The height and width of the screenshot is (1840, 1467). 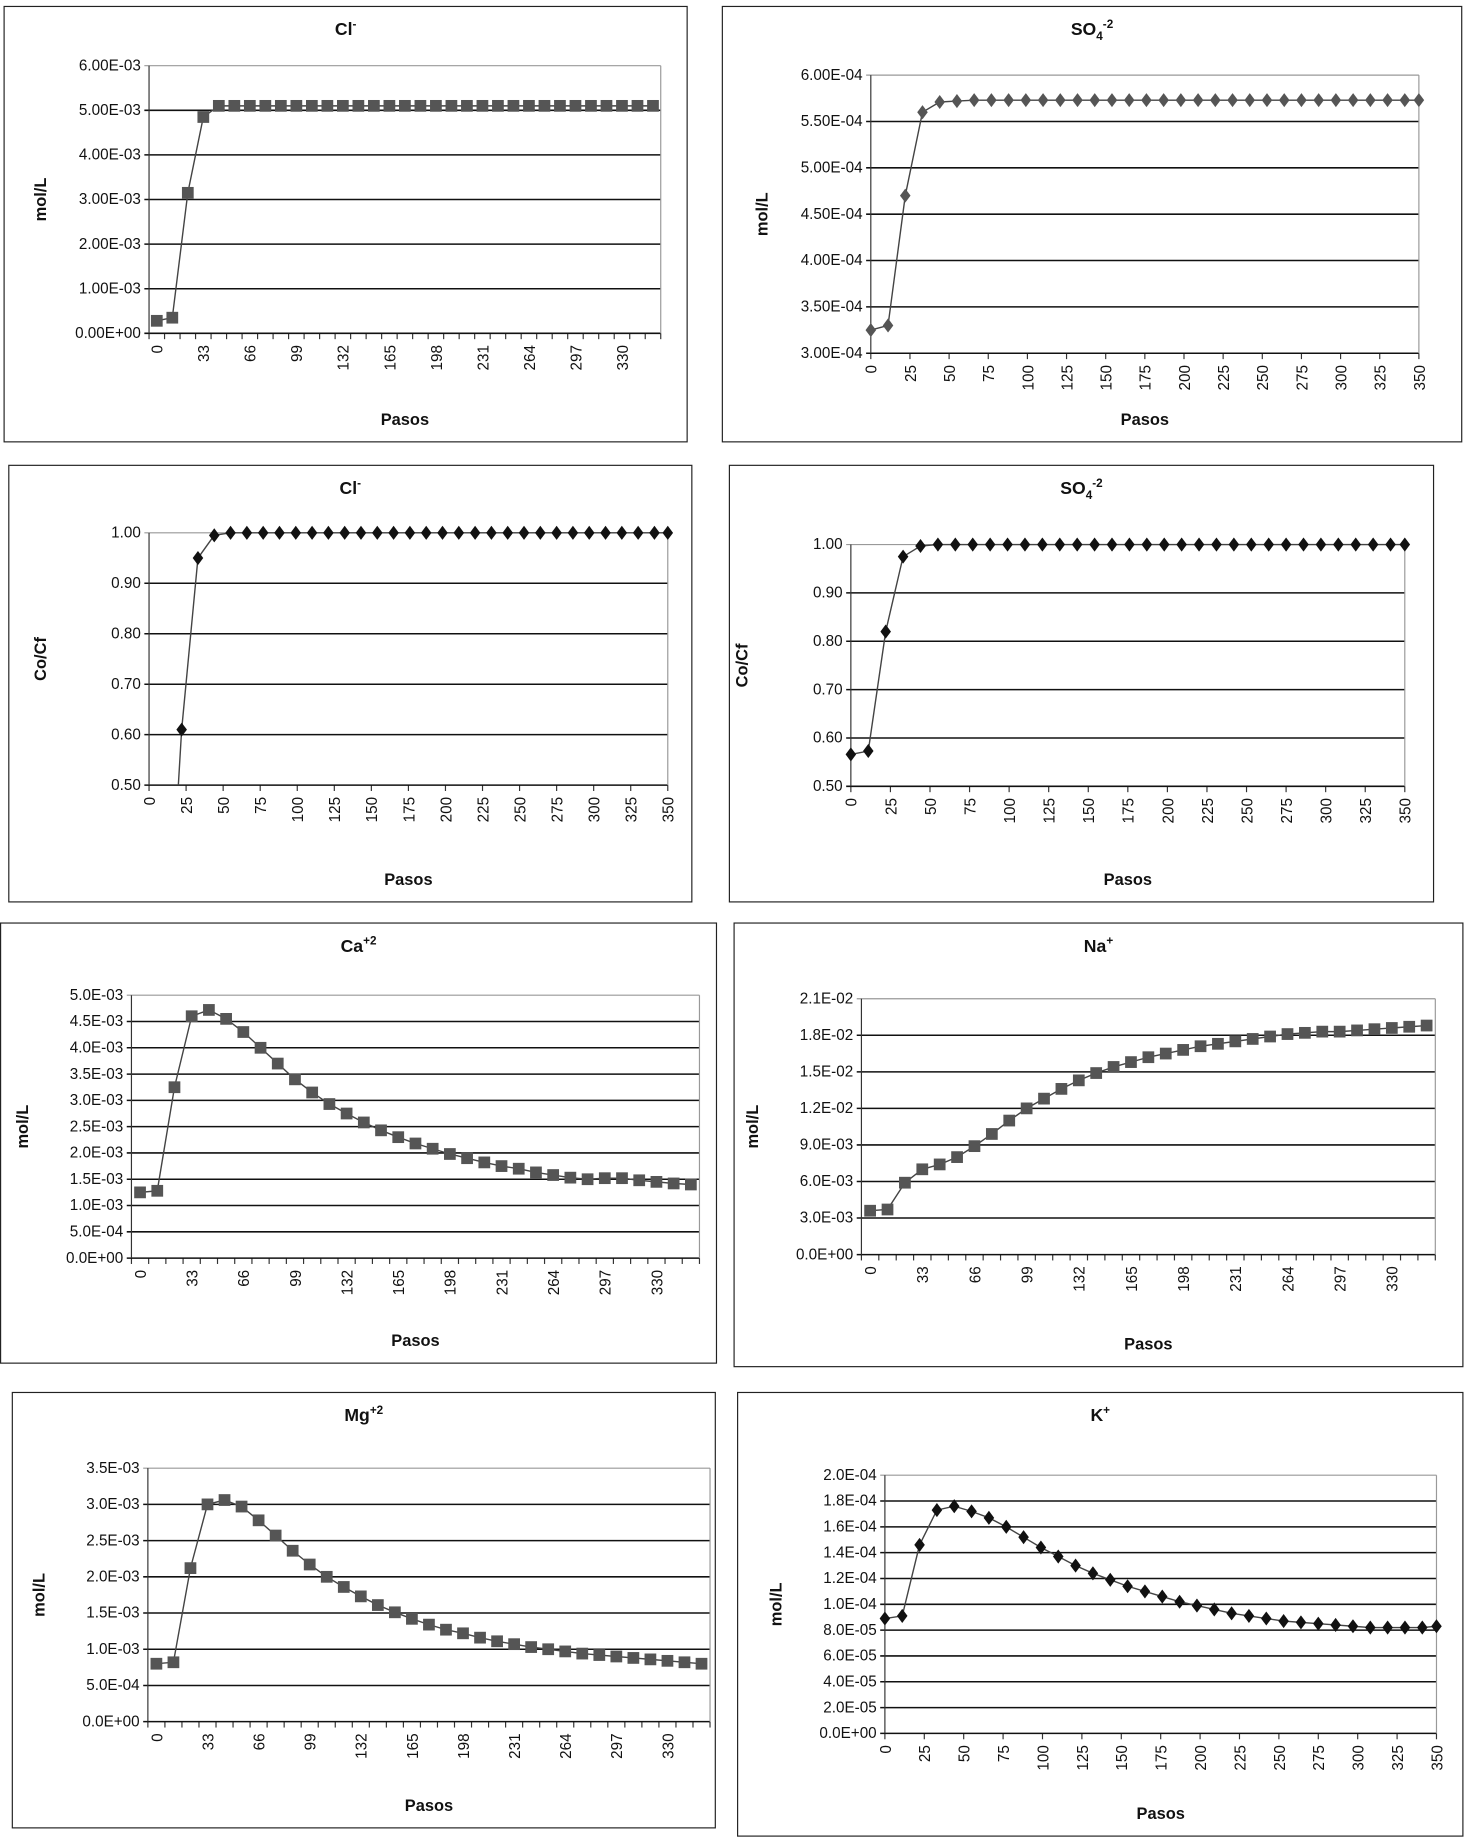 I want to click on x-tick-label: 231, so click(x=502, y=1282).